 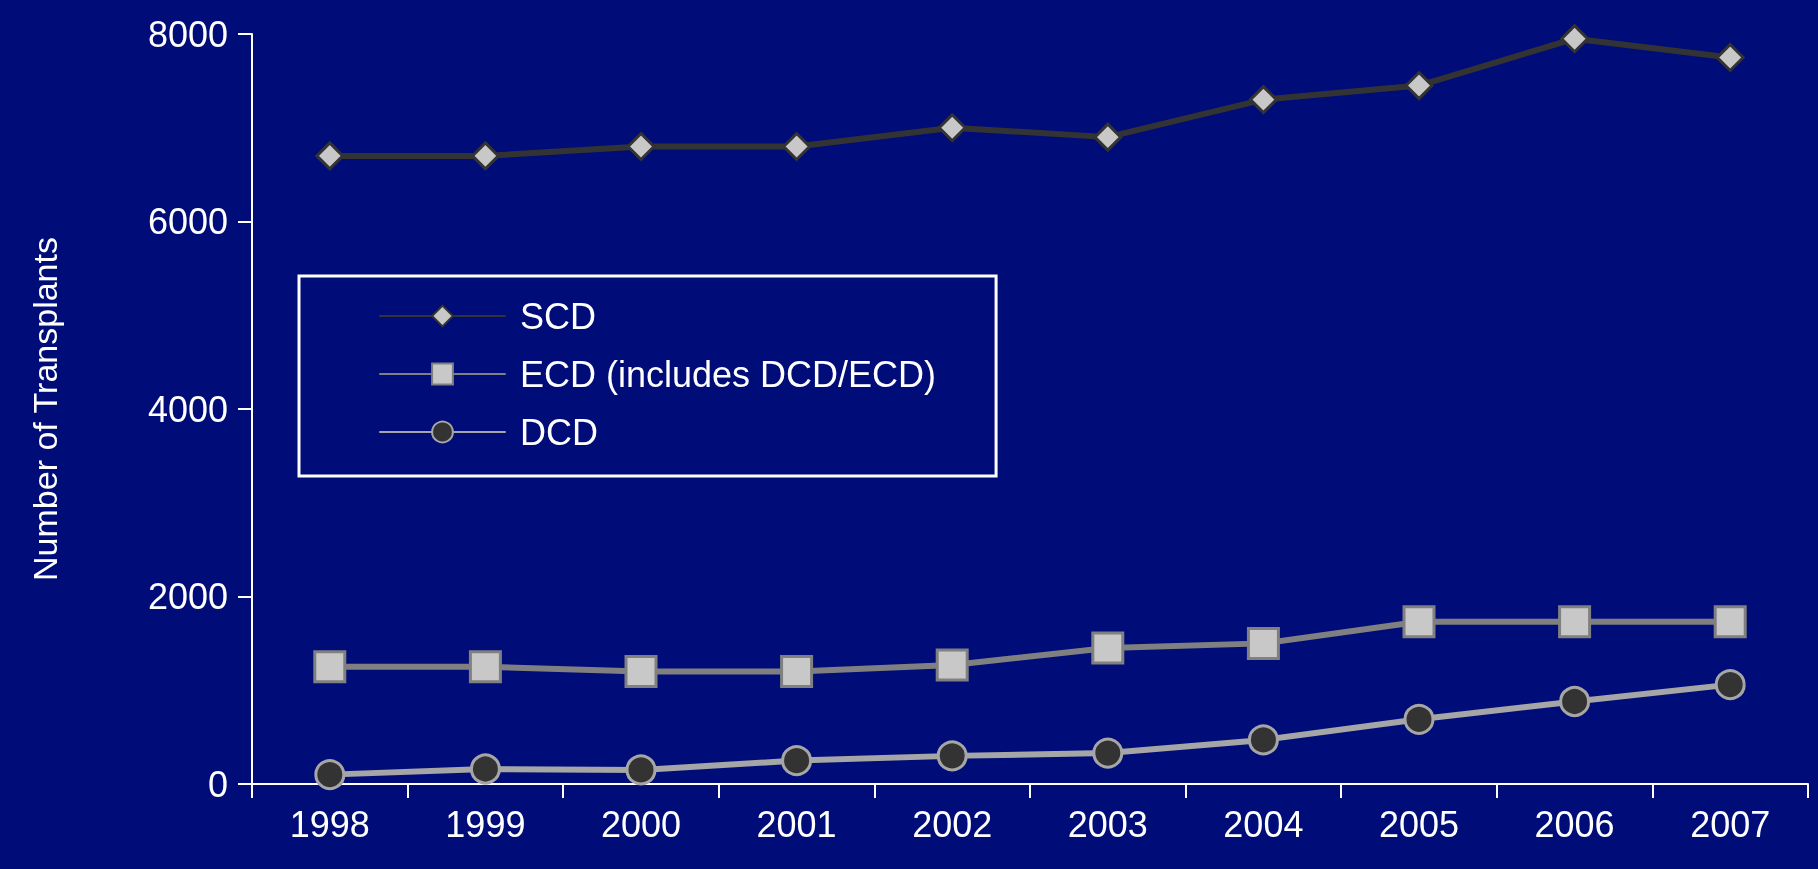 What do you see at coordinates (187, 596) in the screenshot?
I see `y-tick-label: 2000` at bounding box center [187, 596].